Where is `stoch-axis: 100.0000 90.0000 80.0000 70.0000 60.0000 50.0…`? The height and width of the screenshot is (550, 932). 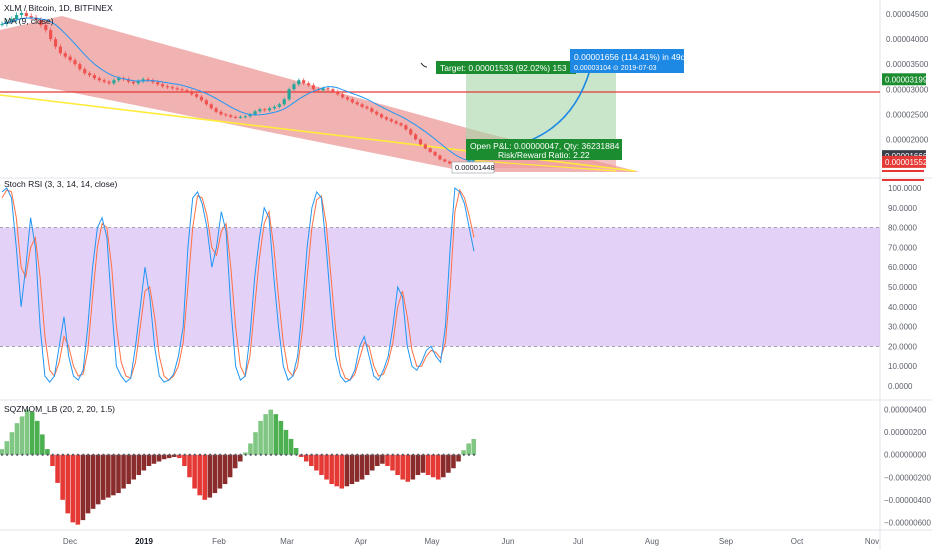
stoch-axis: 100.0000 90.0000 80.0000 70.0000 60.0000 50.0… is located at coordinates (905, 287).